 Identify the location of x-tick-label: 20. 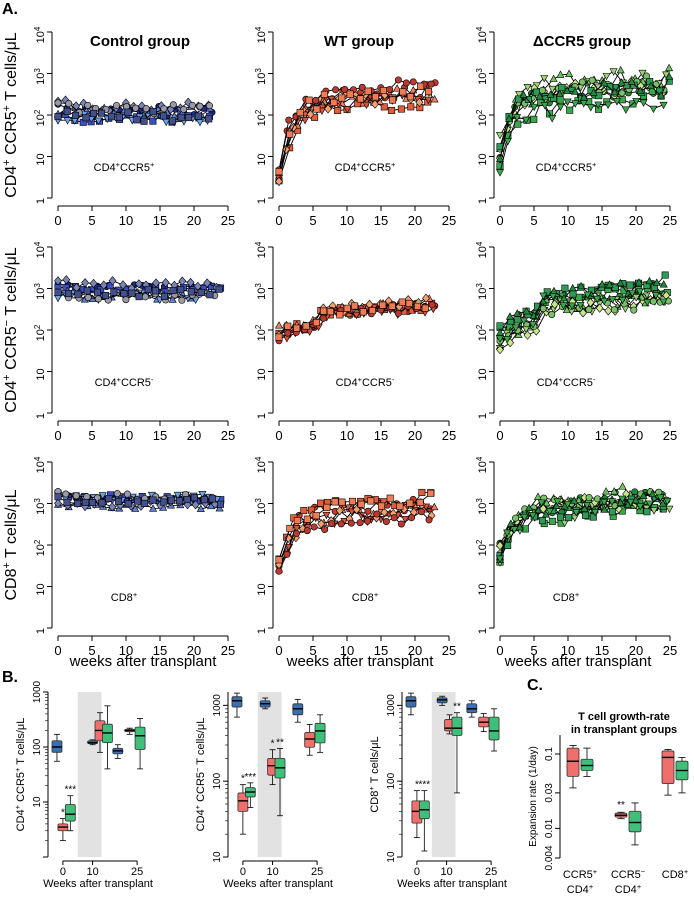
(636, 220).